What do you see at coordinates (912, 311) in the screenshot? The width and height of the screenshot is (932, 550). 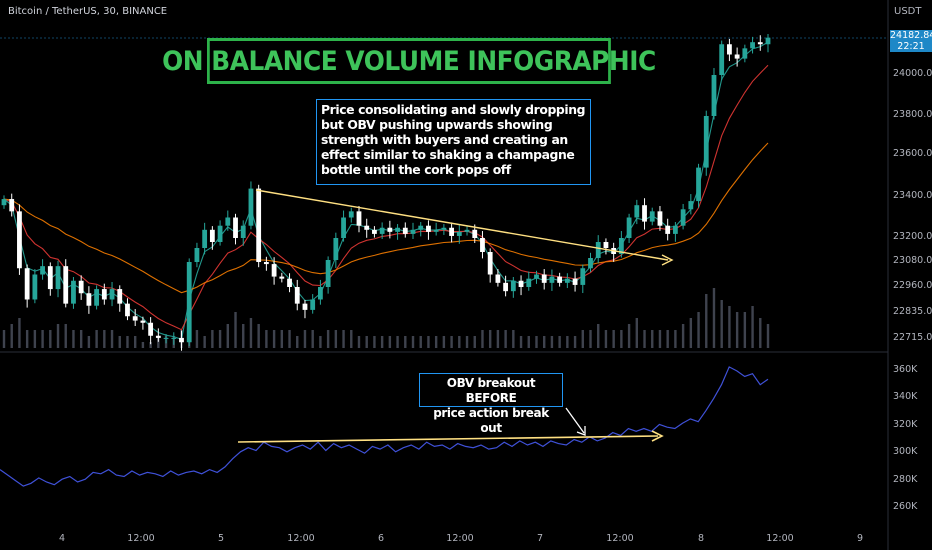 I see `price-tick-label: 22835.00` at bounding box center [912, 311].